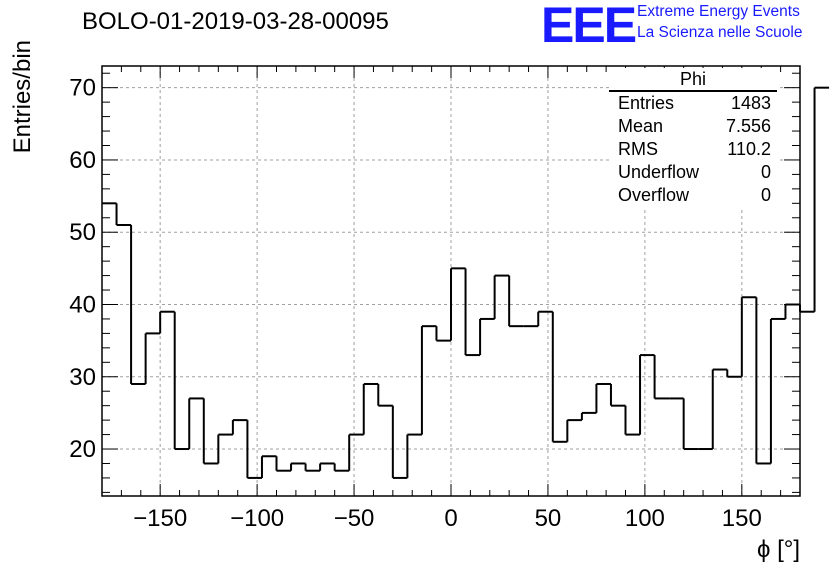 This screenshot has width=836, height=572. What do you see at coordinates (354, 518) in the screenshot?
I see `x-tick-label: −50` at bounding box center [354, 518].